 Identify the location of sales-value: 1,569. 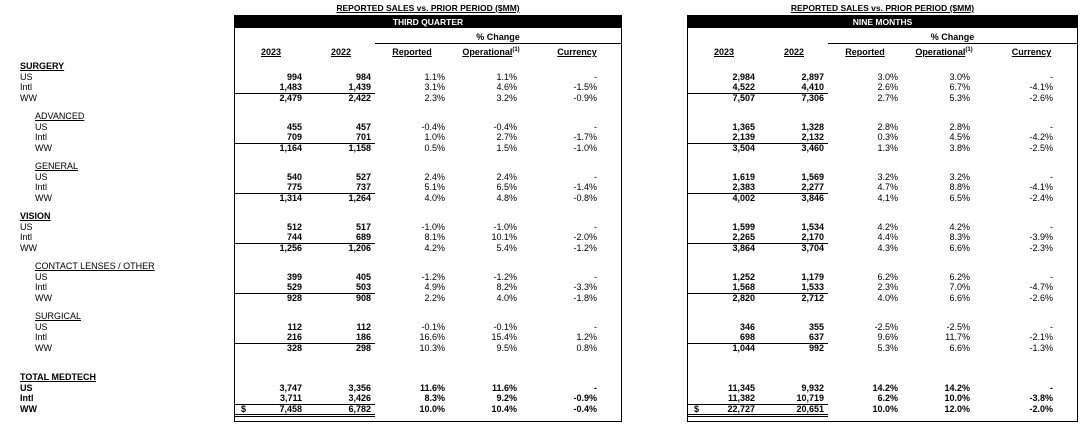
(812, 176).